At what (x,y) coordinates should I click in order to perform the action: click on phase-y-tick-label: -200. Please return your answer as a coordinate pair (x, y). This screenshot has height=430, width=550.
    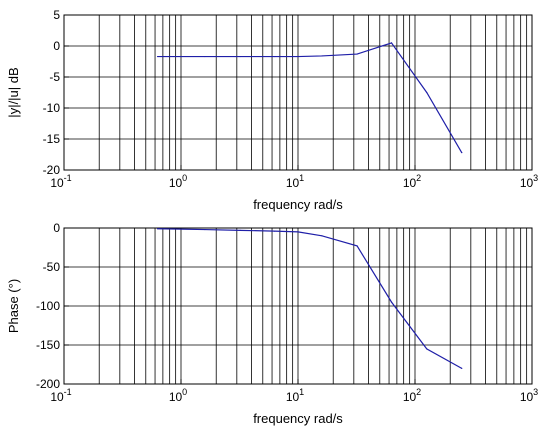
    Looking at the image, I should click on (48, 384).